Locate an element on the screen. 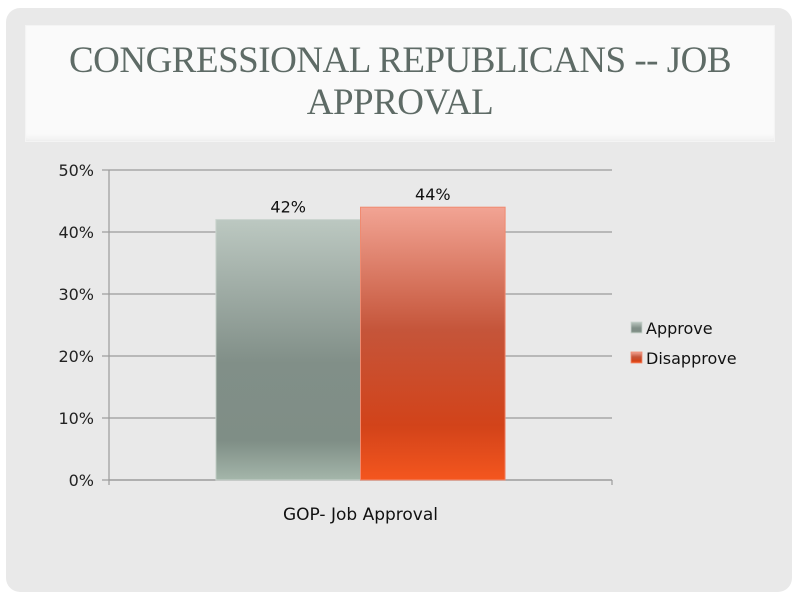  legend: Approve Disapprove is located at coordinates (683, 343).